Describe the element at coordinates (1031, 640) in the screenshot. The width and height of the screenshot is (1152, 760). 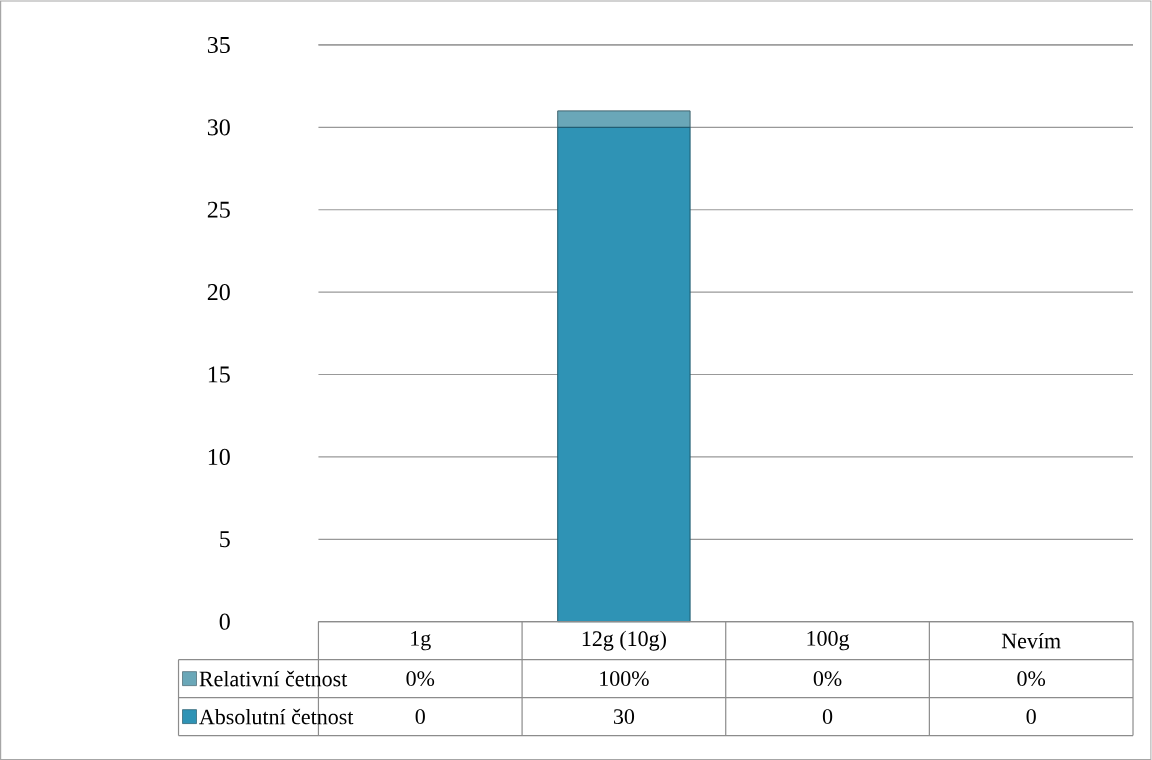
I see `x-tick-label: Nevím` at that location.